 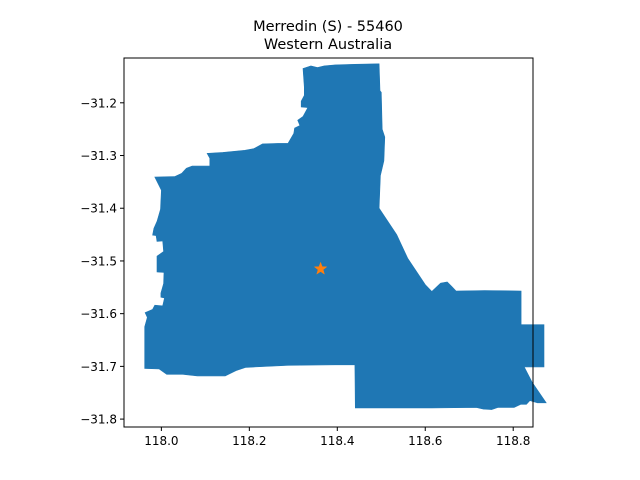 I want to click on location-star-marker, so click(x=320, y=268).